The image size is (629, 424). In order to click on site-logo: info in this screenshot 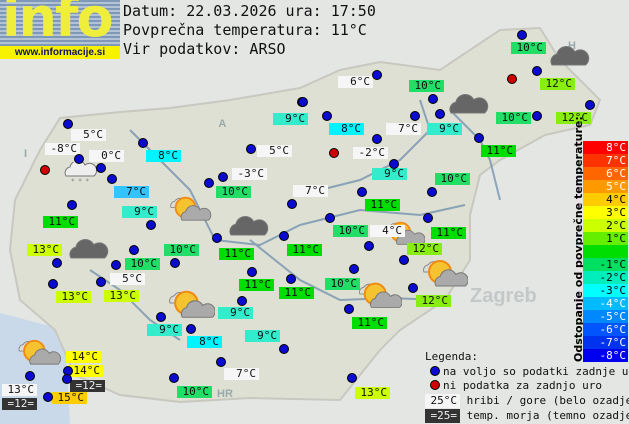, I will do `click(60, 23)`.